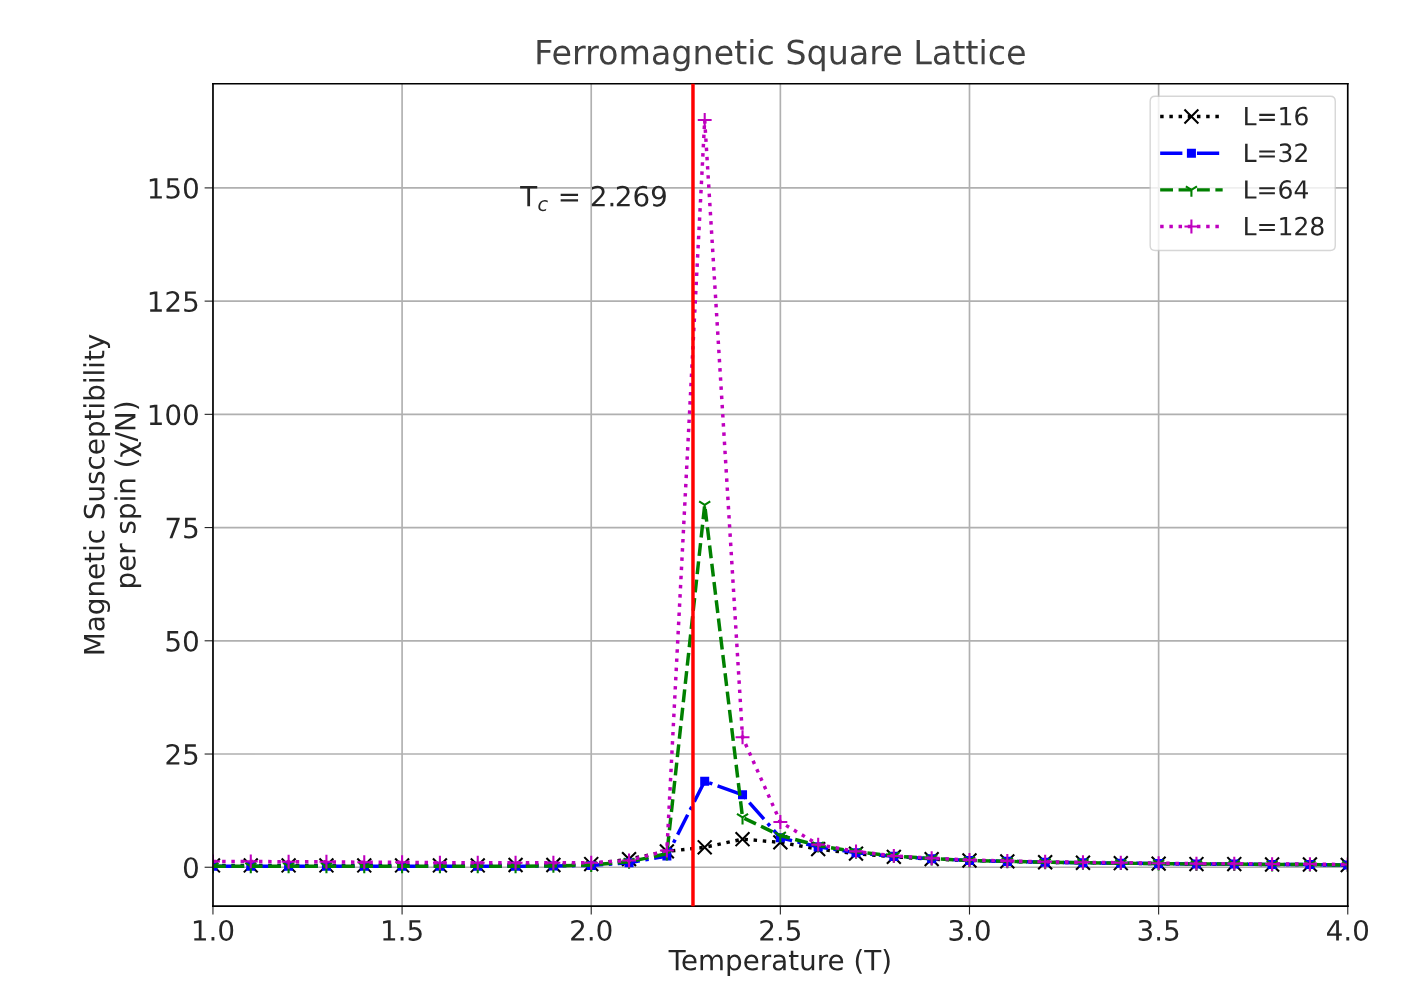  Describe the element at coordinates (593, 198) in the screenshot. I see `annotation: T$_{c}$ = 2.269` at that location.